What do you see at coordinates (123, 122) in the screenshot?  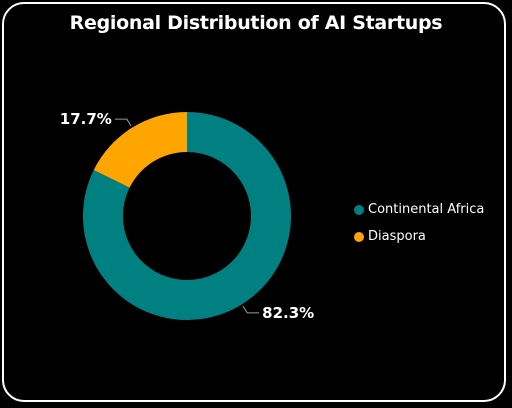 I see `leader-line-diaspora` at bounding box center [123, 122].